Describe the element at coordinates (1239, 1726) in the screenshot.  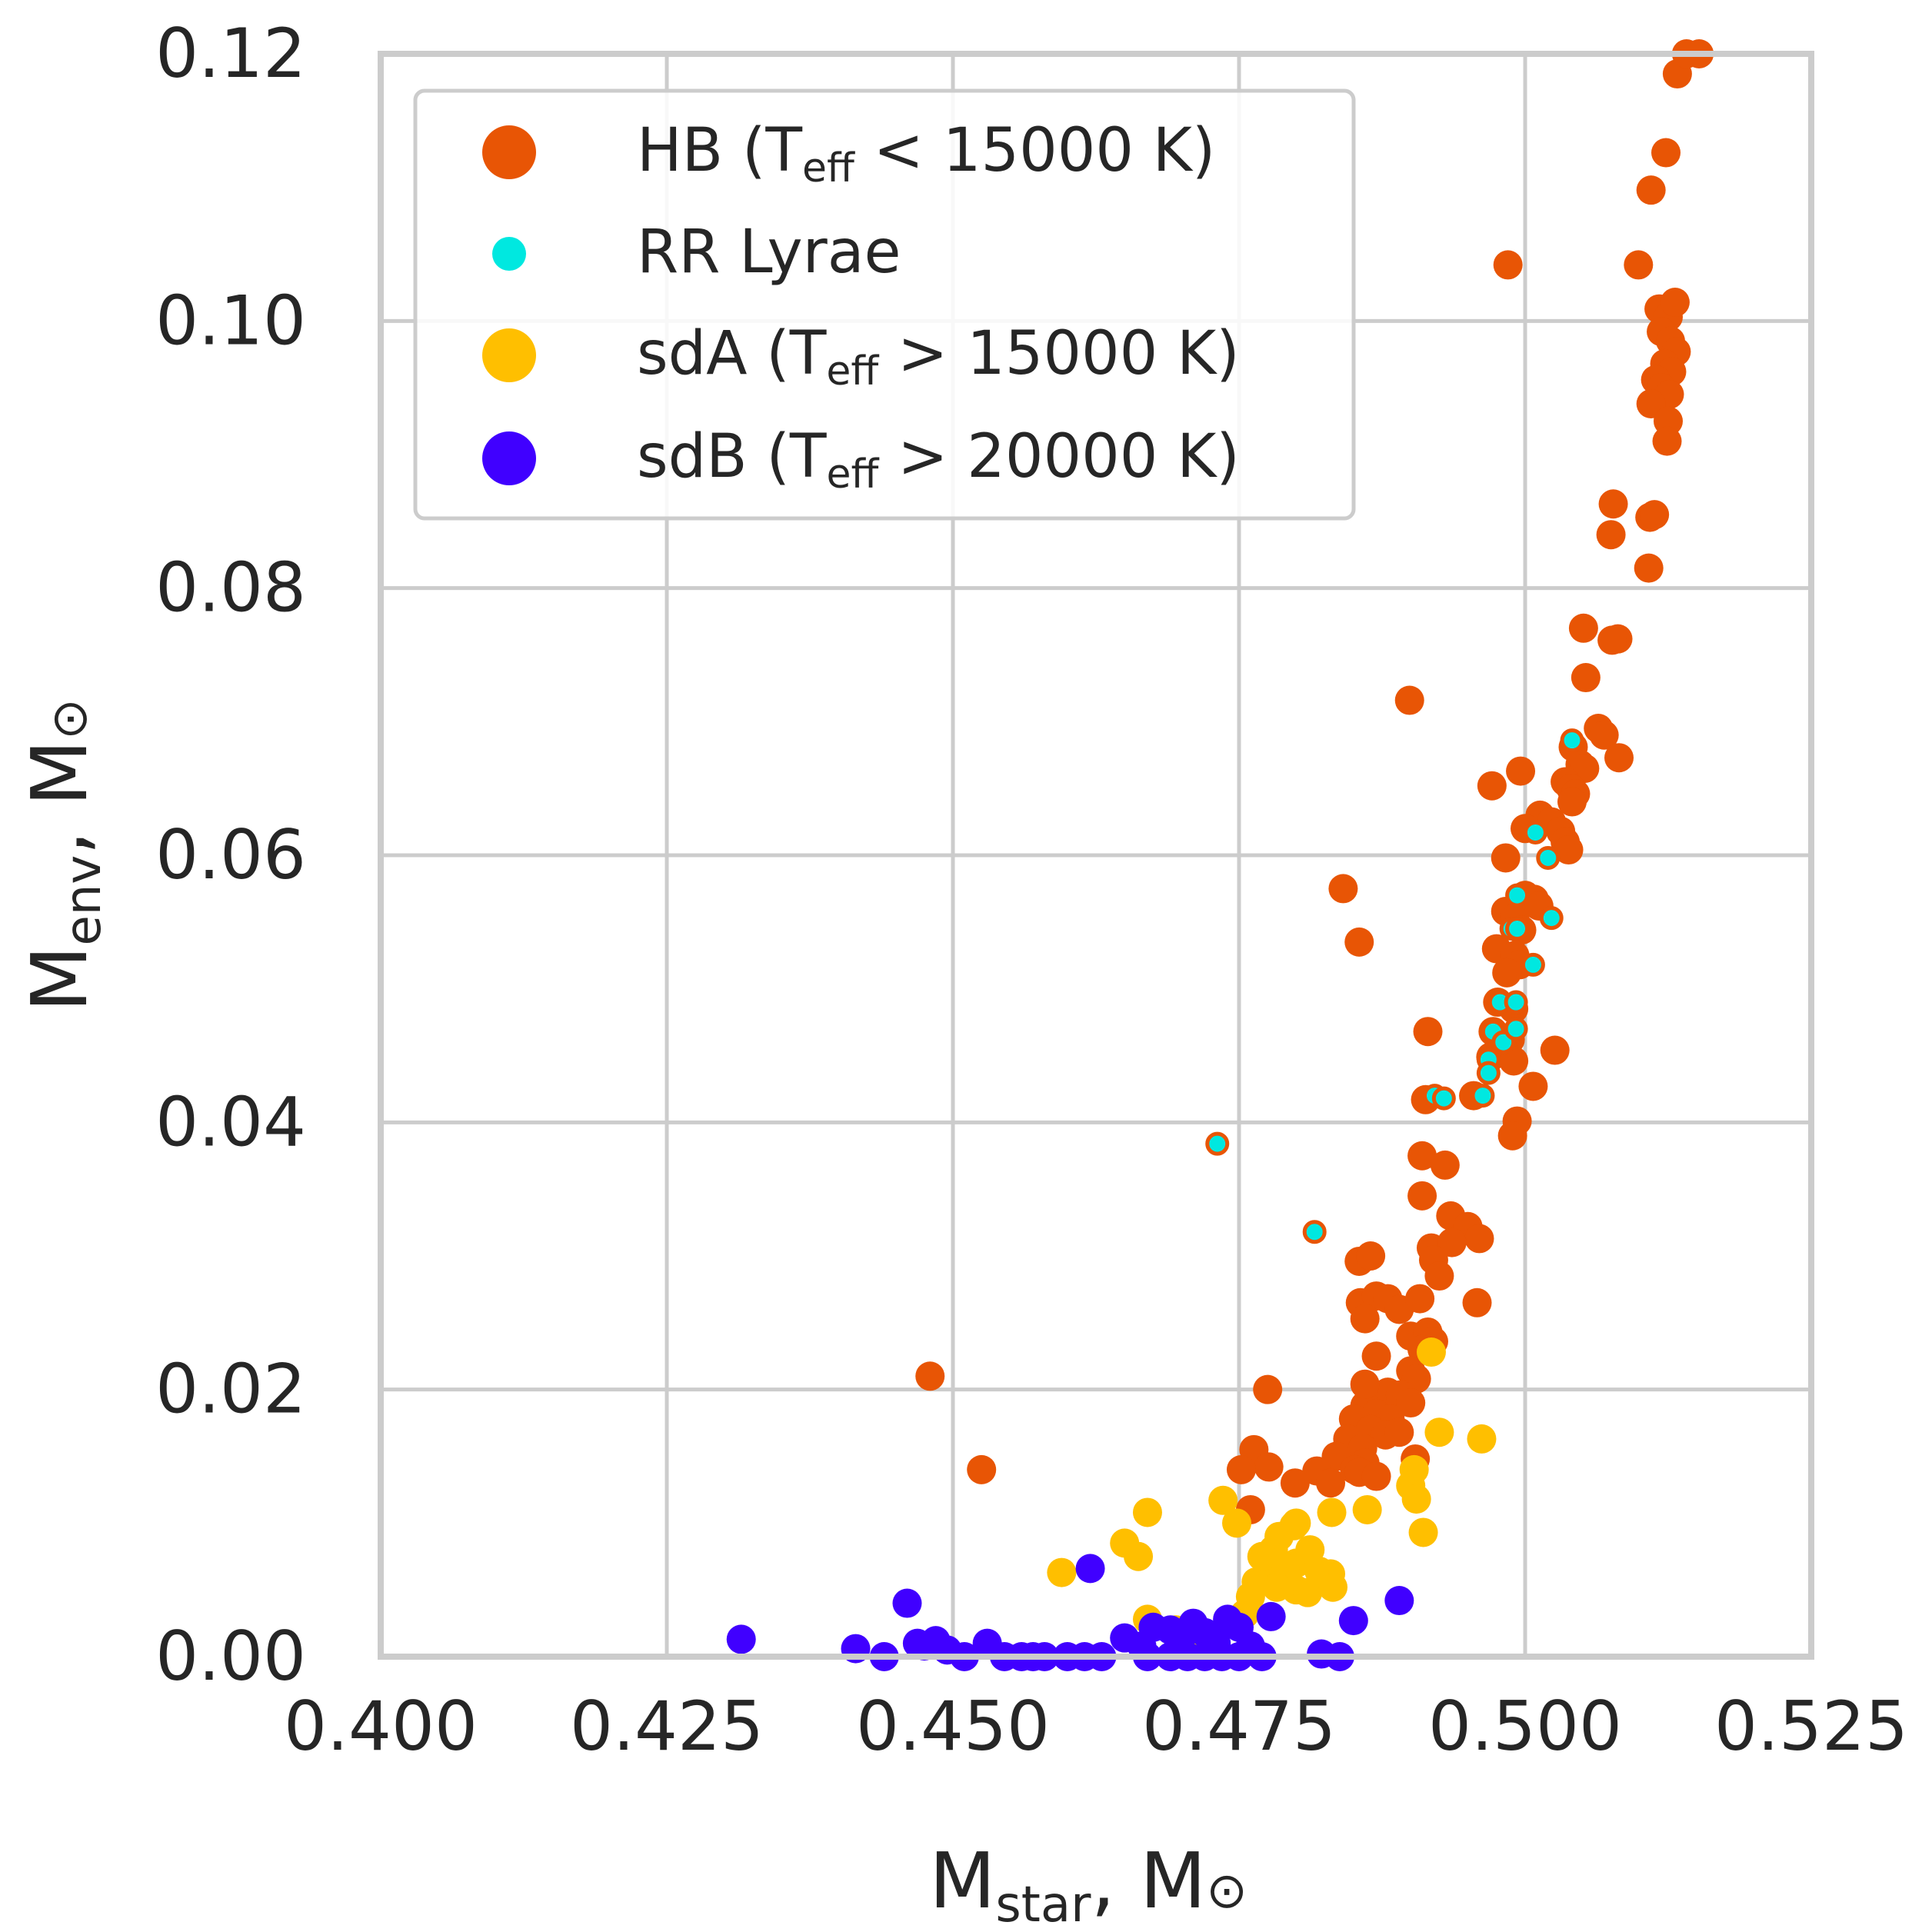
I see `x-tick-label-3: 0.475` at that location.